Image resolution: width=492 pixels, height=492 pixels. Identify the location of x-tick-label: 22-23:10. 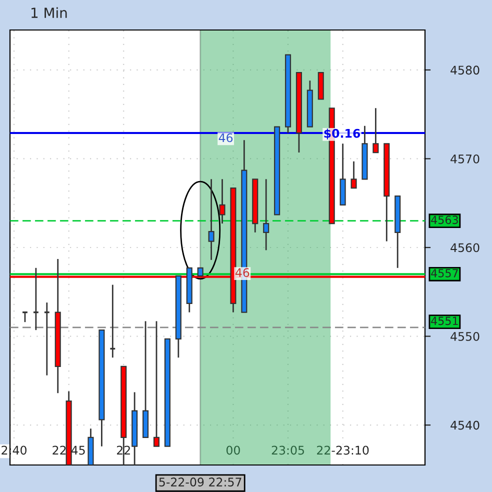
(343, 450).